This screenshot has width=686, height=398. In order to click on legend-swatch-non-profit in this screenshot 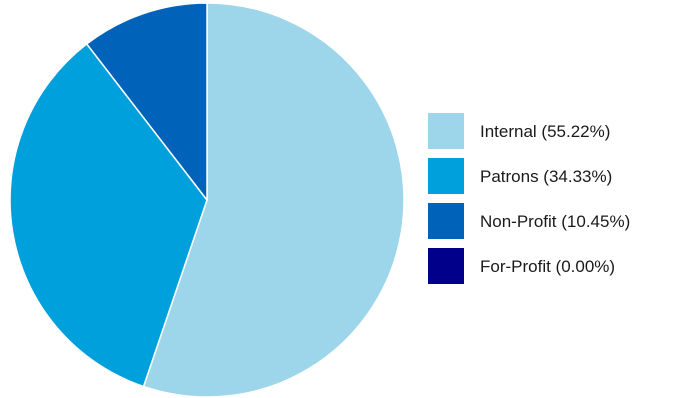, I will do `click(446, 221)`.